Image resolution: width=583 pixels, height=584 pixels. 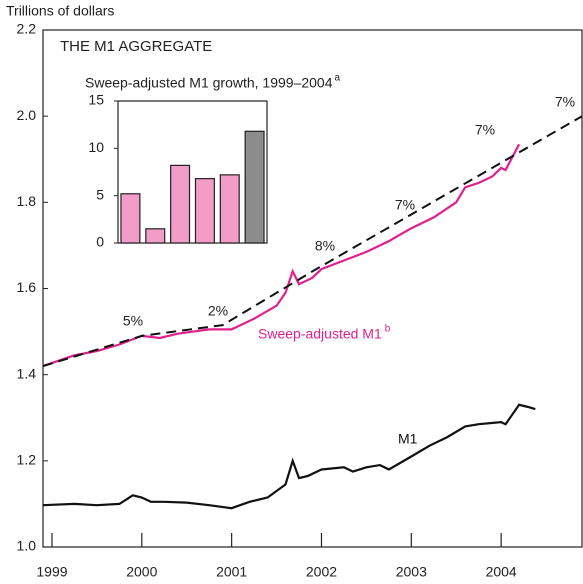 What do you see at coordinates (136, 46) in the screenshot?
I see `chart-title: THE M1 AGGREGATE` at bounding box center [136, 46].